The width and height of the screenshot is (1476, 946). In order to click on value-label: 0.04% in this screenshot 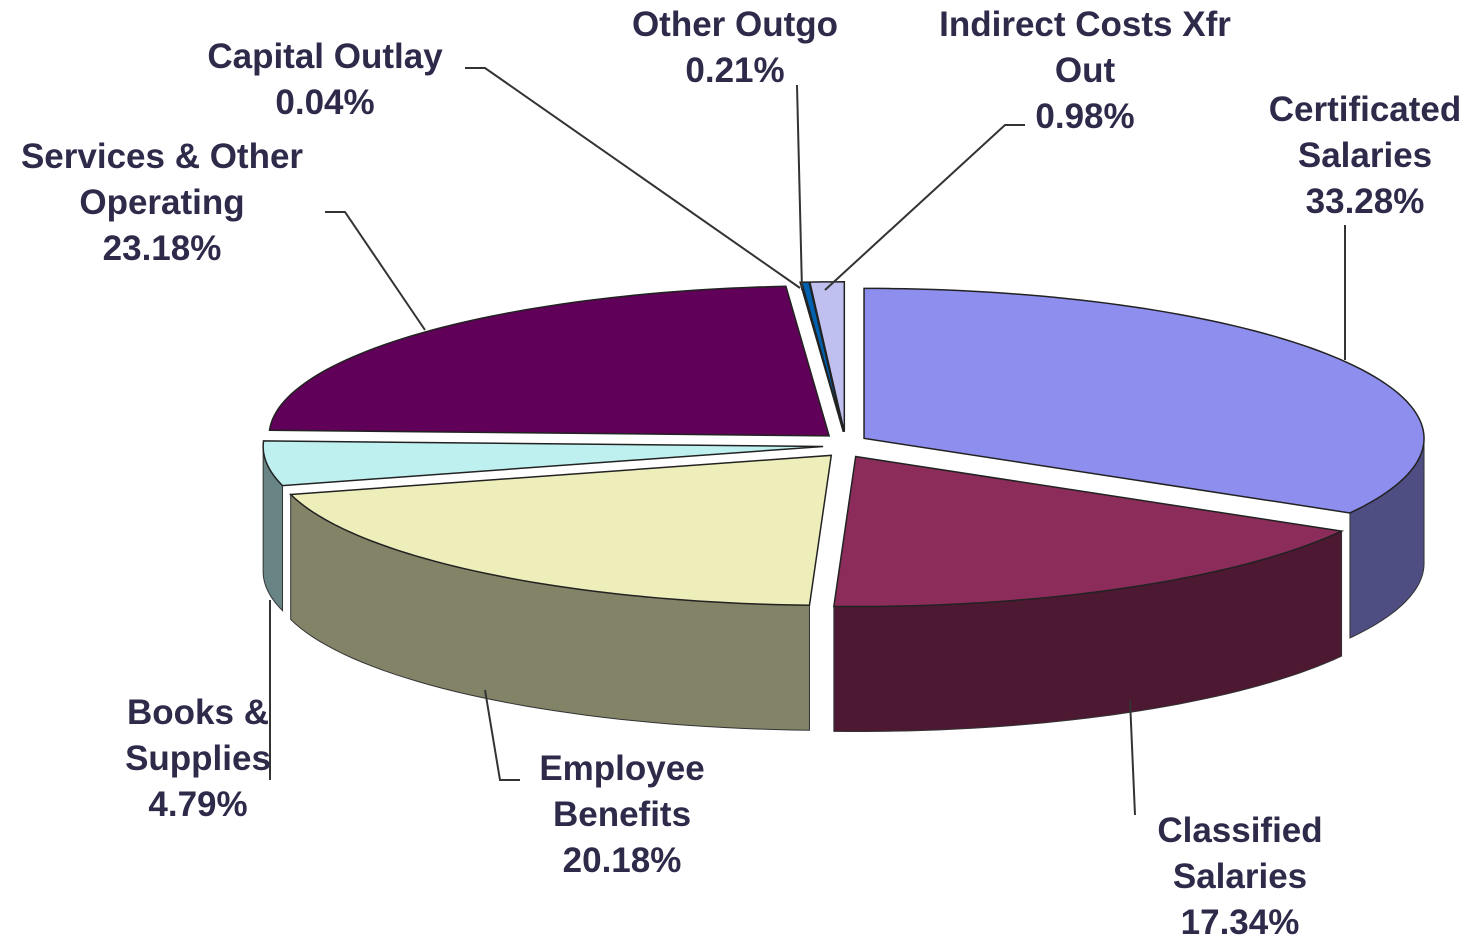, I will do `click(325, 102)`.